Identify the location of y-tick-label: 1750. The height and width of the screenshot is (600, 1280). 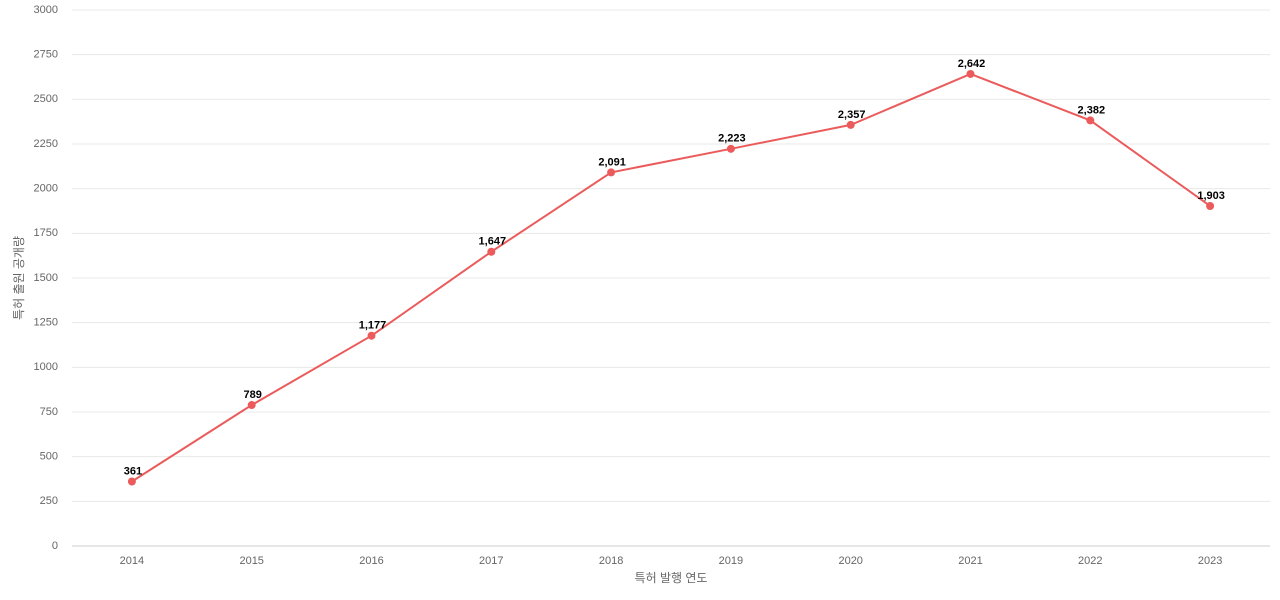
(46, 233).